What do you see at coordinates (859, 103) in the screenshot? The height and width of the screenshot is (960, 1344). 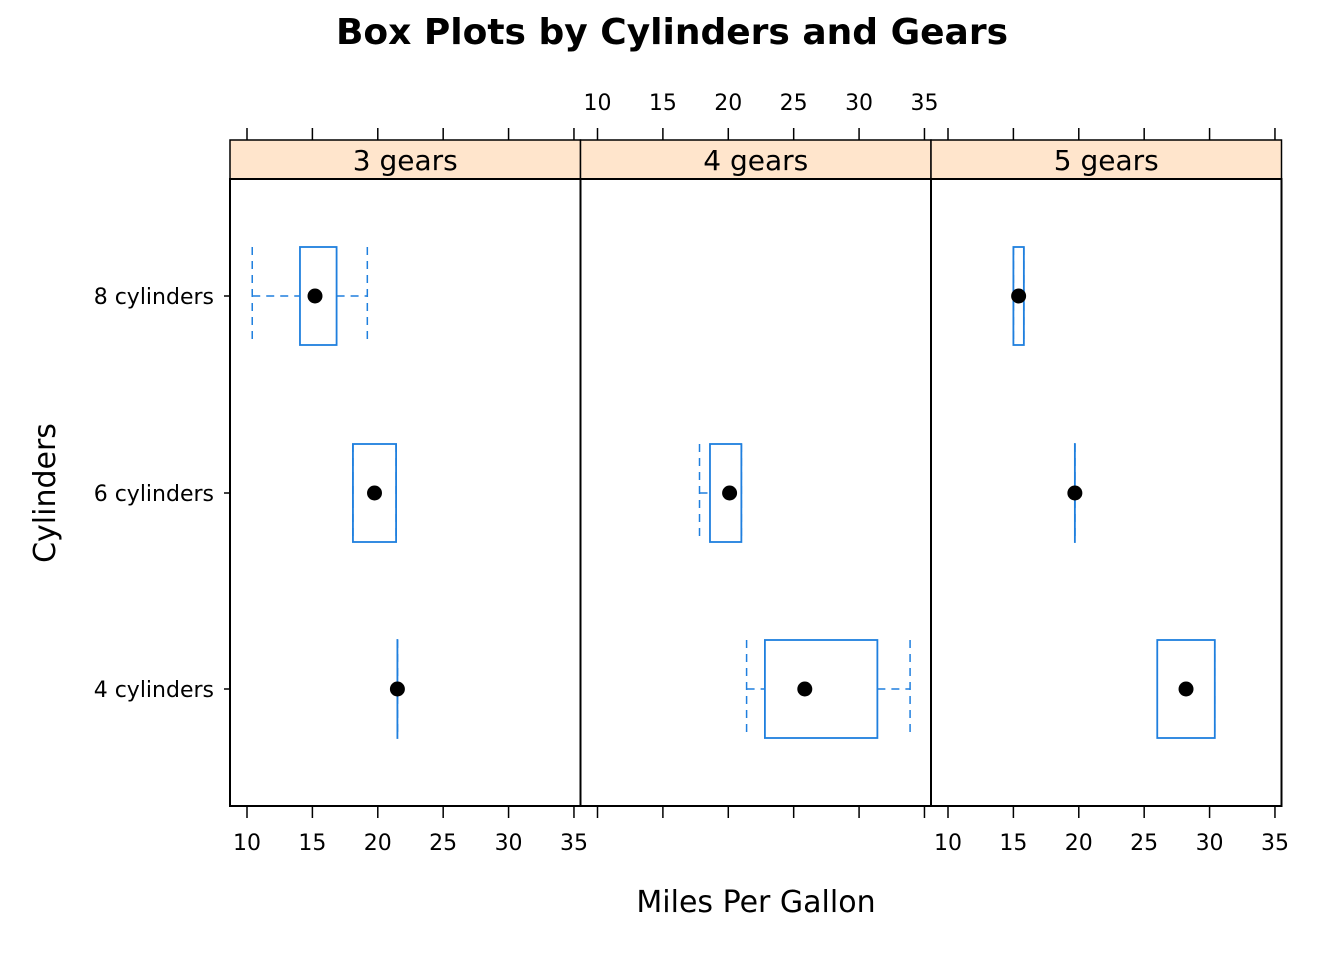 I see `x-tick-label-top: 30` at bounding box center [859, 103].